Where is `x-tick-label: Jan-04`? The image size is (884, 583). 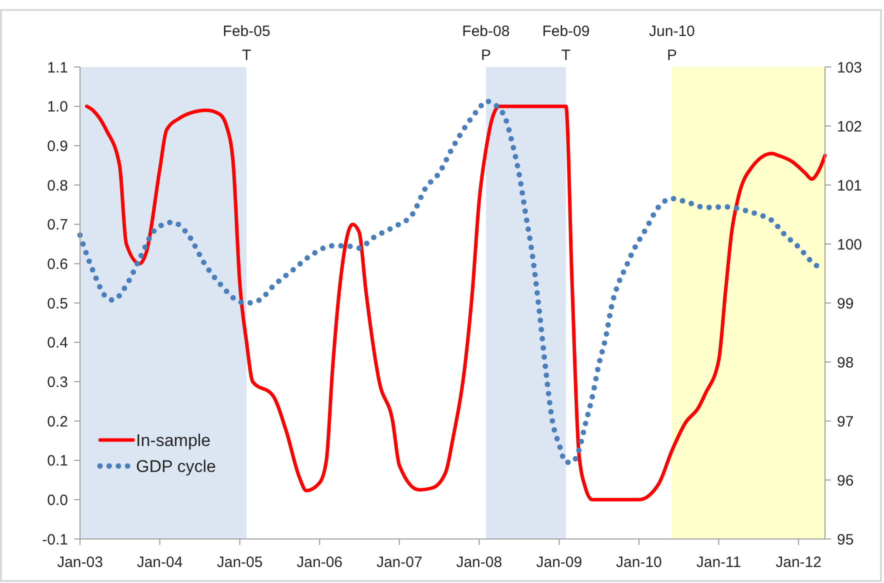
x-tick-label: Jan-04 is located at coordinates (159, 562).